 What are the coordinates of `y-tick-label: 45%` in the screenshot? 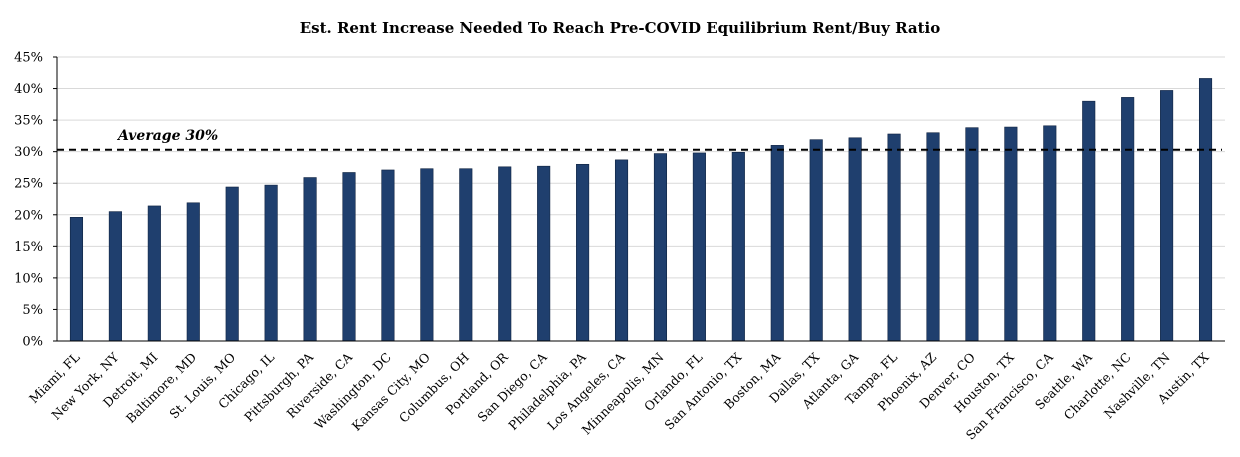 It's located at (28, 58).